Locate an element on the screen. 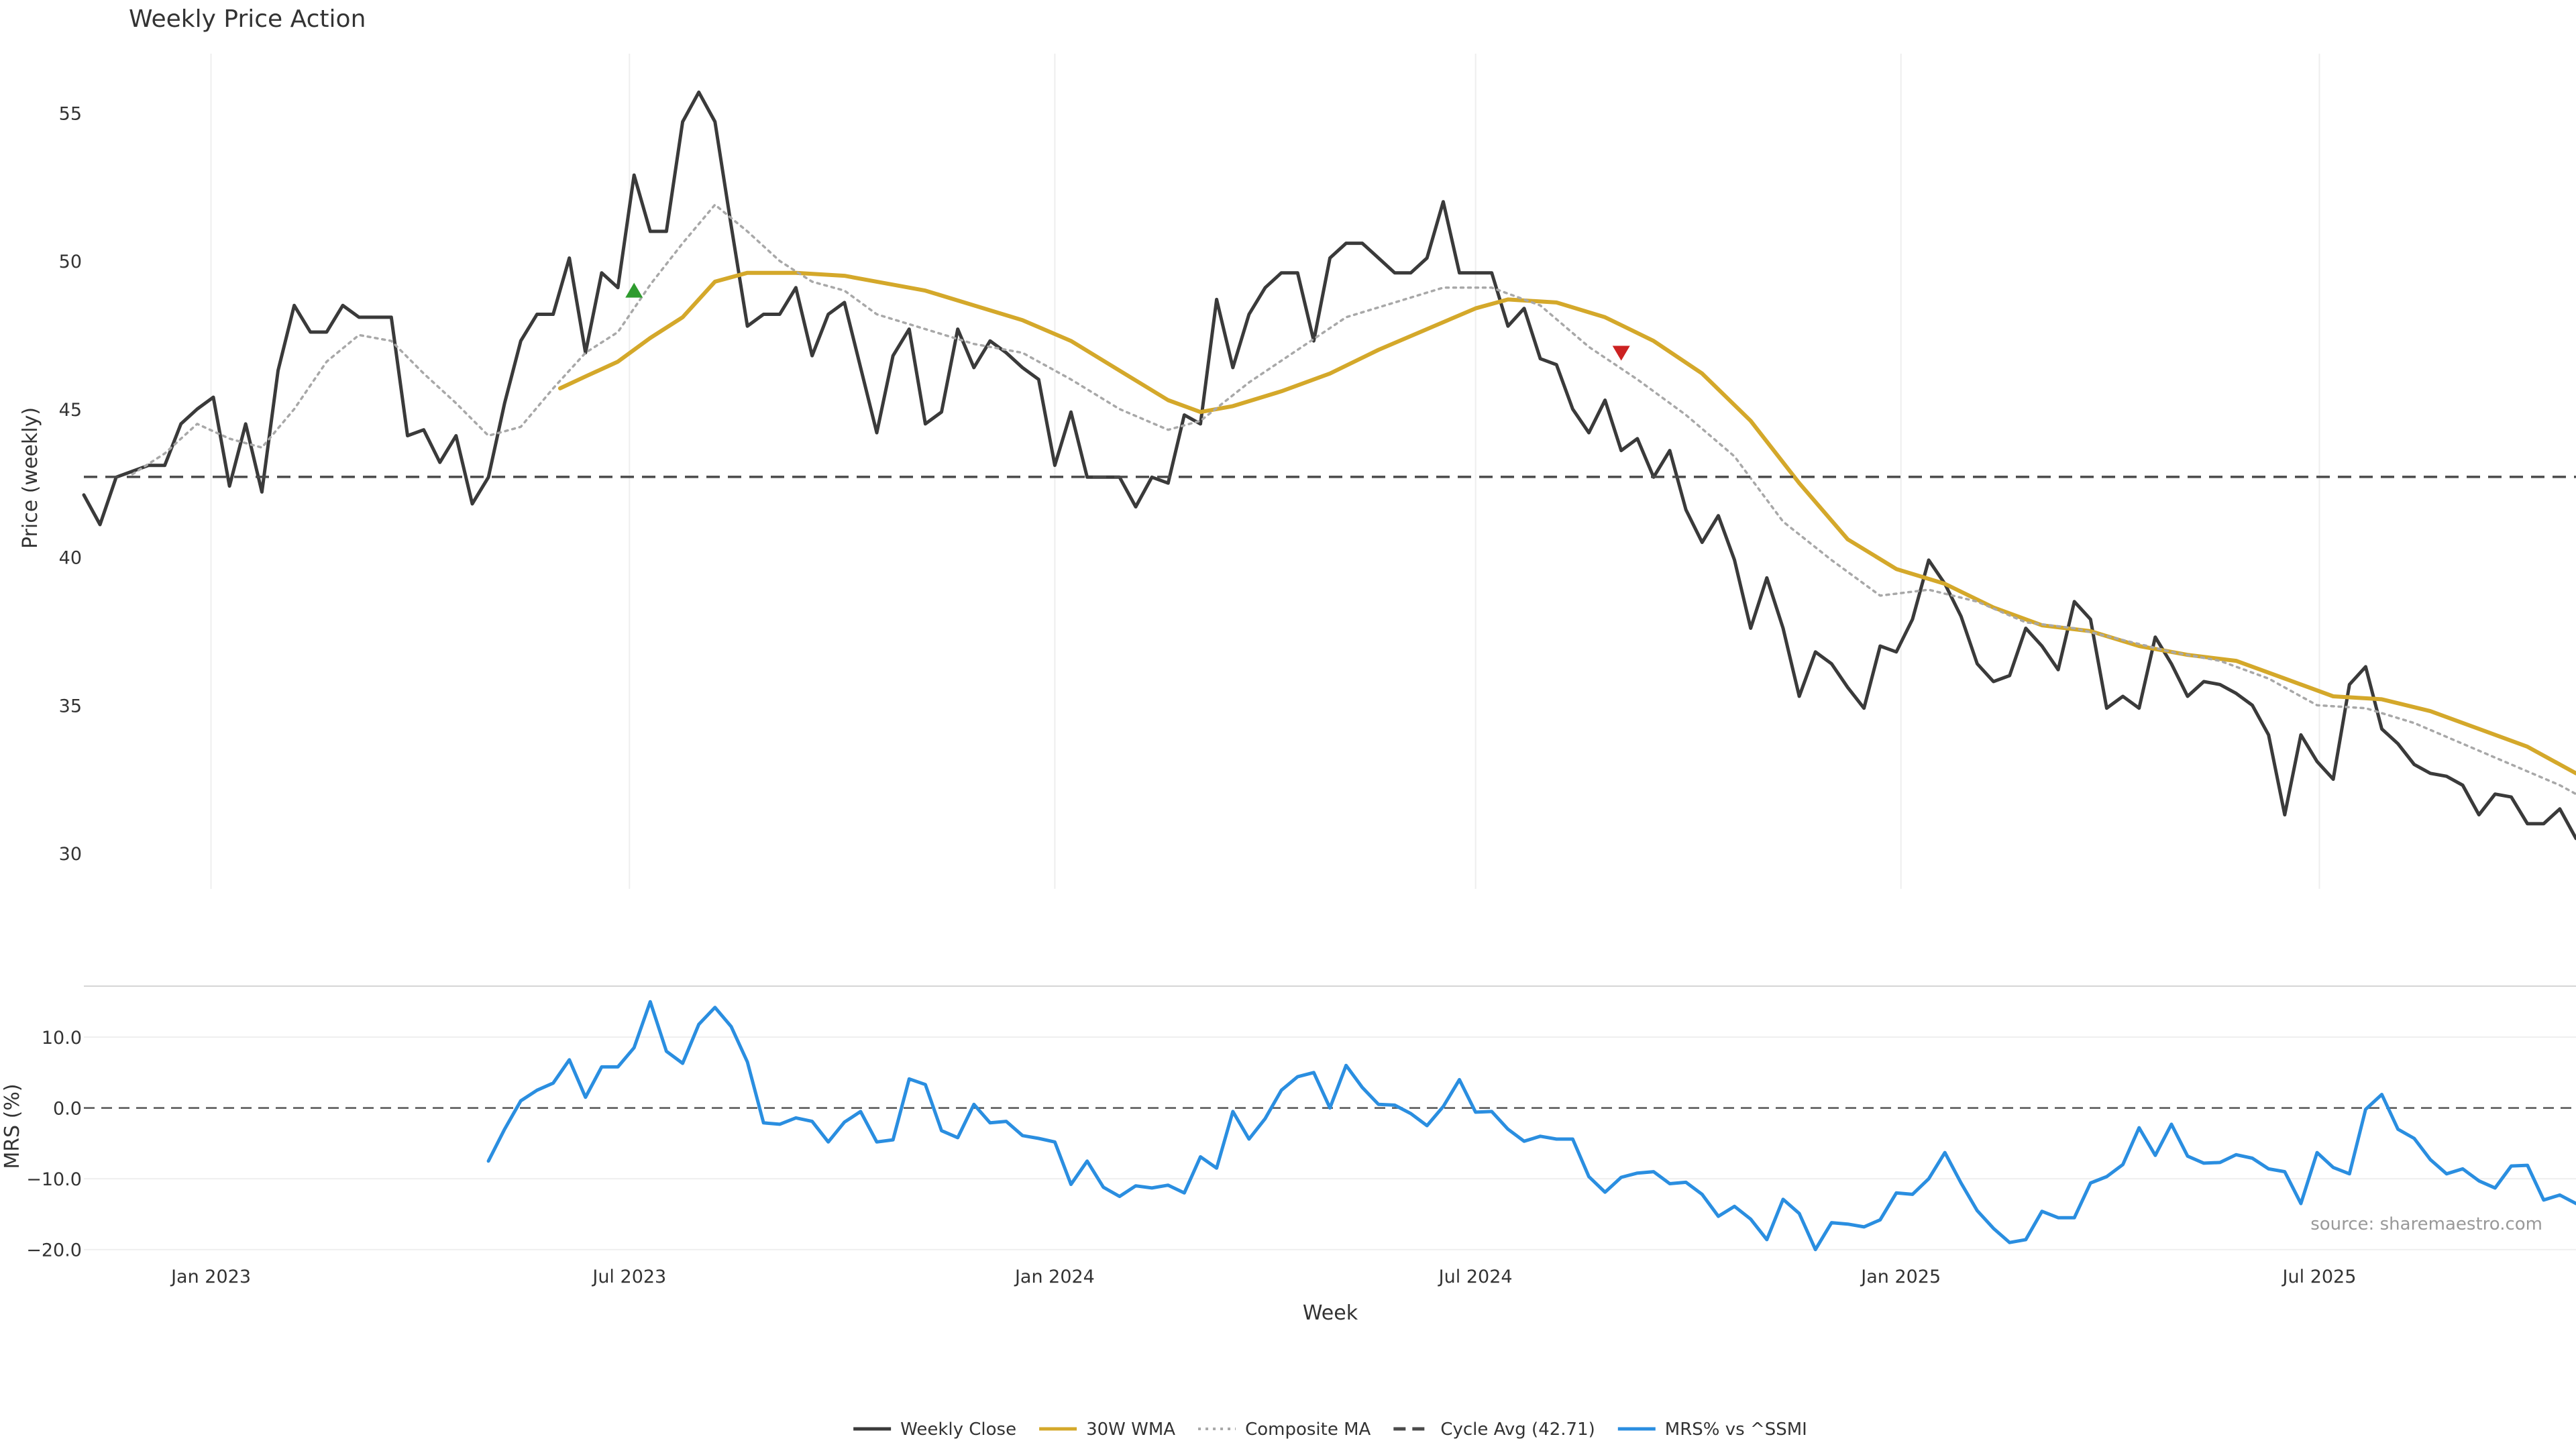 This screenshot has width=2576, height=1449. y-axis-label: MRS (%) is located at coordinates (12, 1126).